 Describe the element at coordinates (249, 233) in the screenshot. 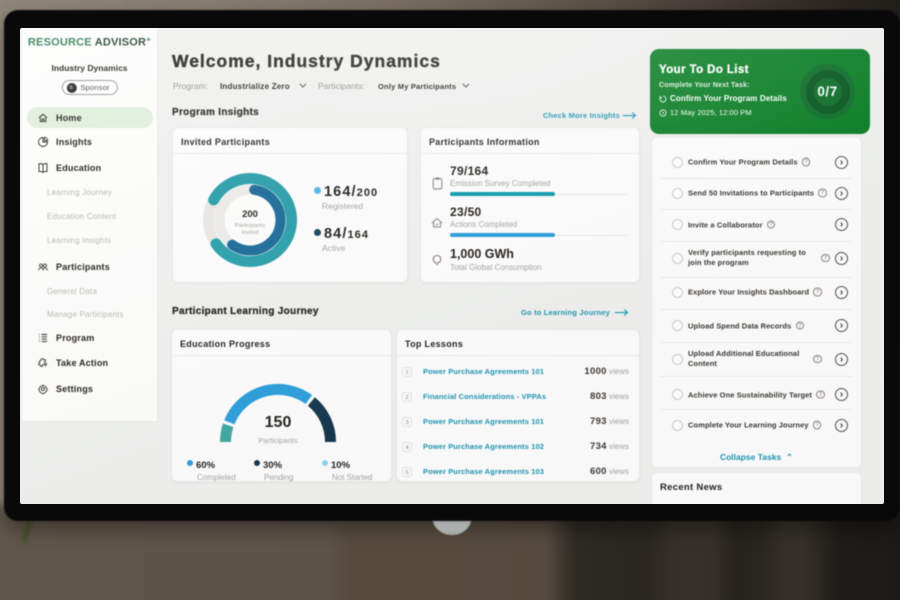

I see `svg-text: Invited` at that location.